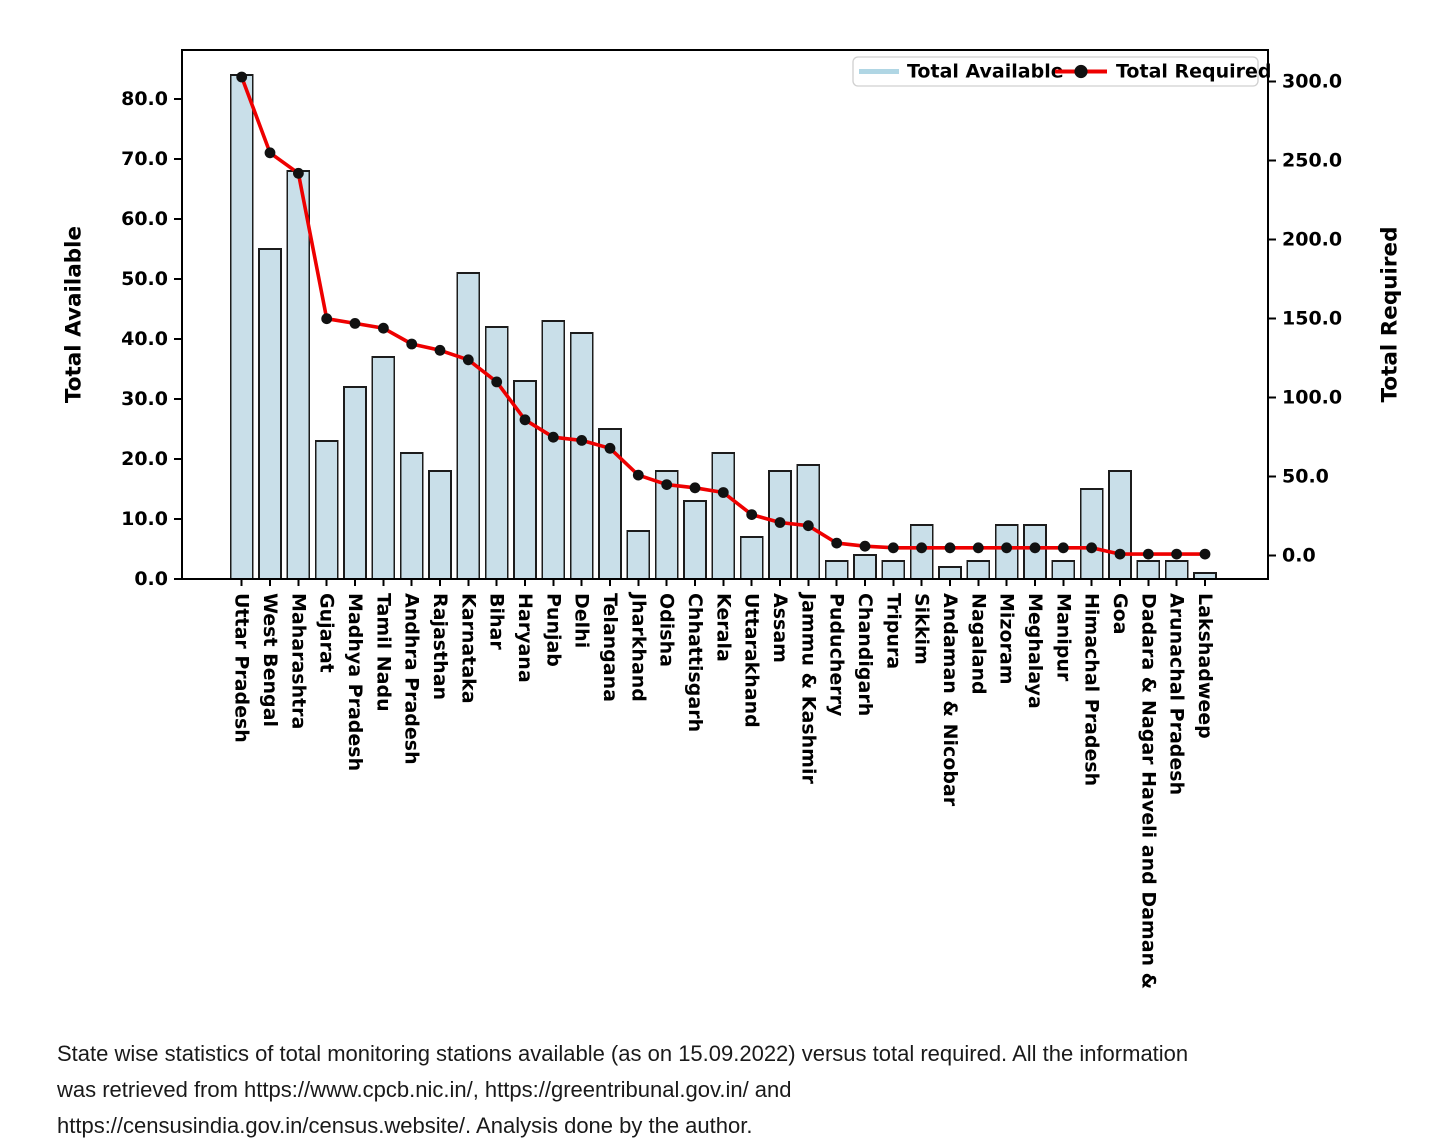 This screenshot has width=1456, height=1148. I want to click on left-tick-label: 70.0, so click(144, 159).